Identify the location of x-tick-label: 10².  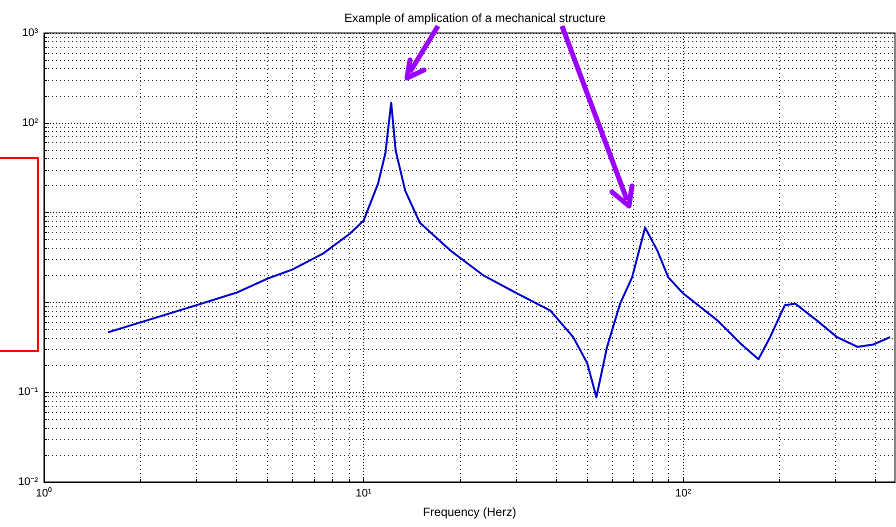
(683, 494).